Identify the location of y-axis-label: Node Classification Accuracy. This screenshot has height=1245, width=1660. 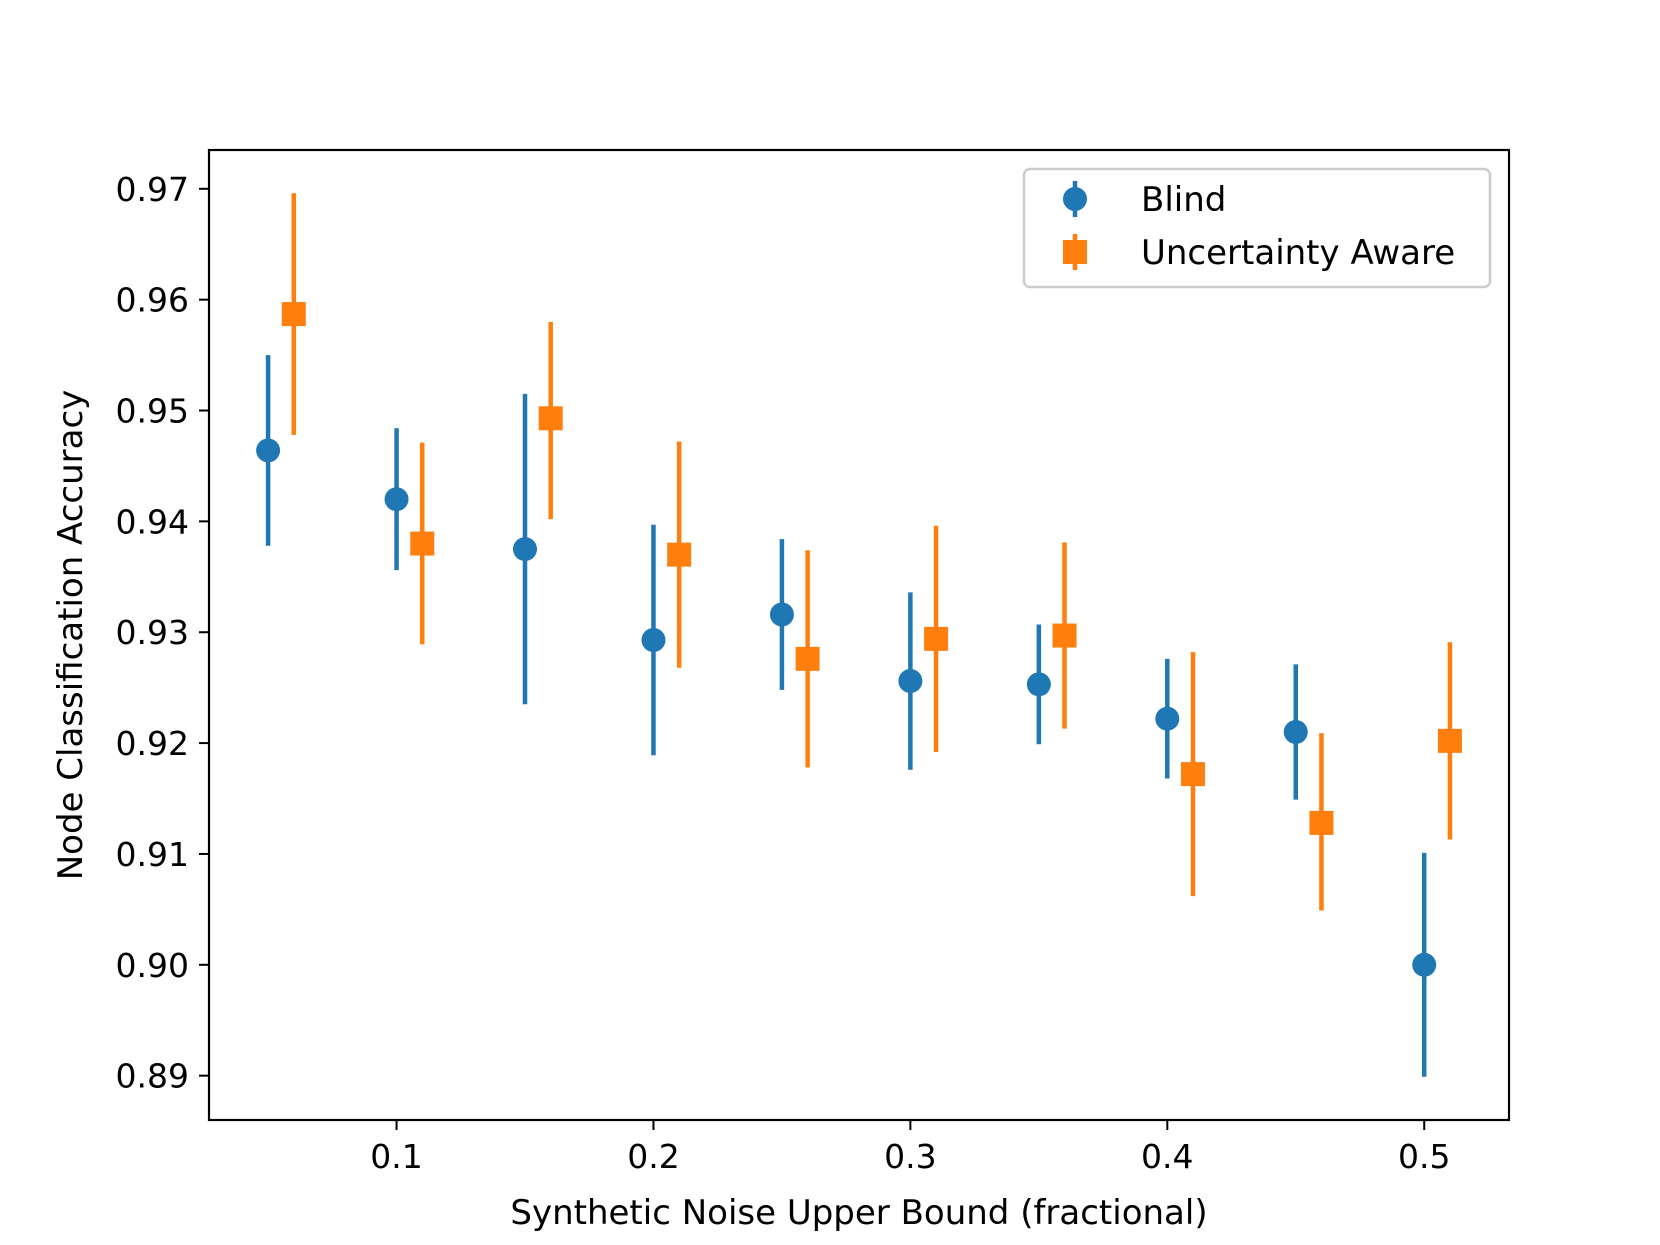
(71, 635).